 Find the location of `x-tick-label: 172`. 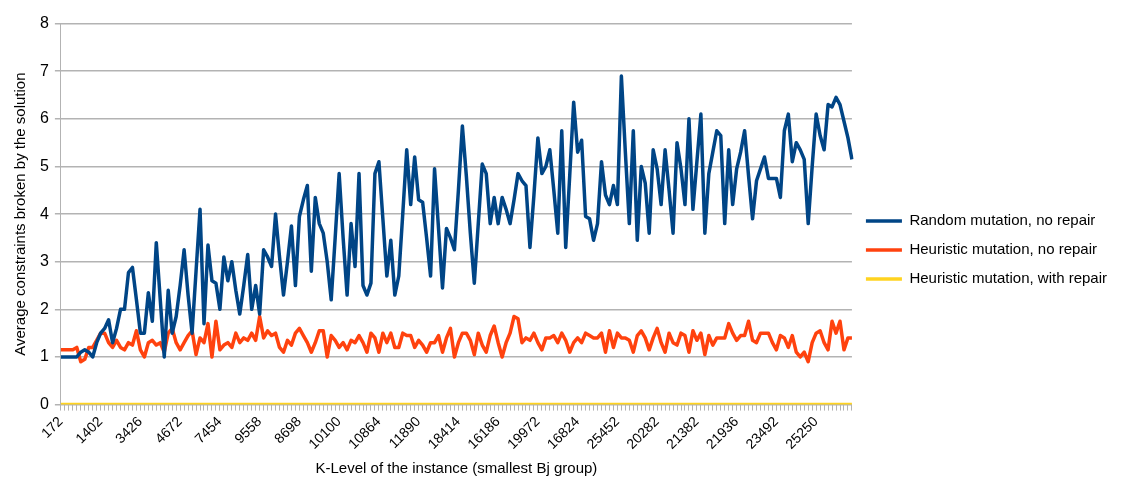

x-tick-label: 172 is located at coordinates (51, 426).